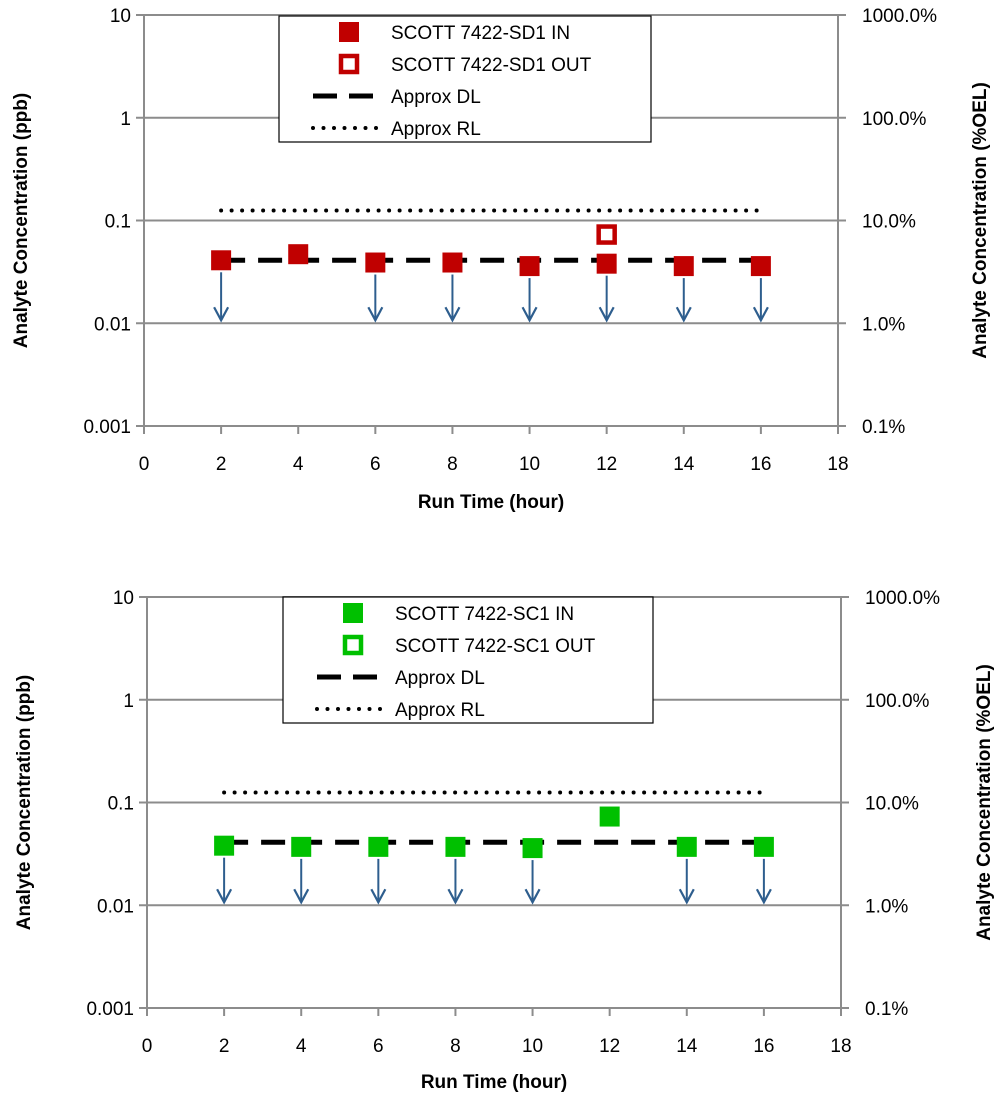 The height and width of the screenshot is (1095, 1001). What do you see at coordinates (495, 646) in the screenshot?
I see `legend-label: SCOTT 7422-SC1 OUT` at bounding box center [495, 646].